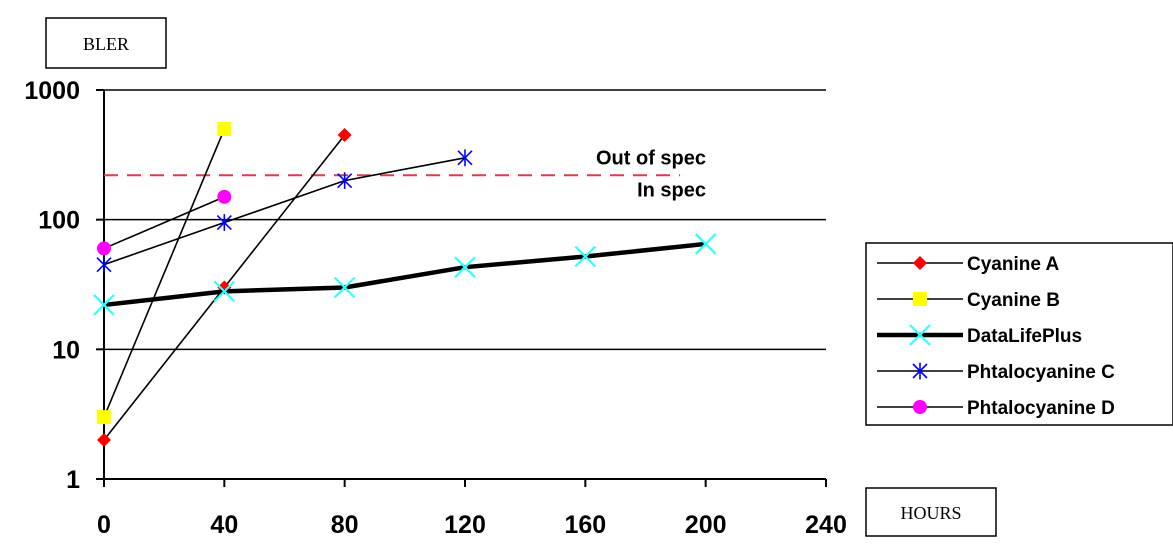  I want to click on legend-item-phtalocyanine-c: Phtalocyanine C, so click(996, 372).